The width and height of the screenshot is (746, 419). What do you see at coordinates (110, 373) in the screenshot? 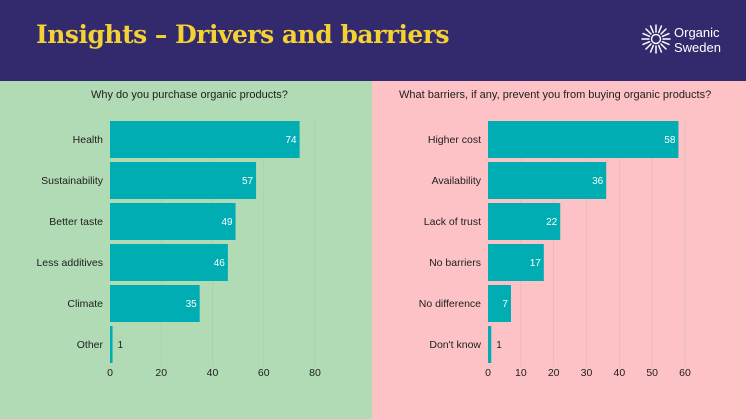
I see `drivers-tick-label: 0` at bounding box center [110, 373].